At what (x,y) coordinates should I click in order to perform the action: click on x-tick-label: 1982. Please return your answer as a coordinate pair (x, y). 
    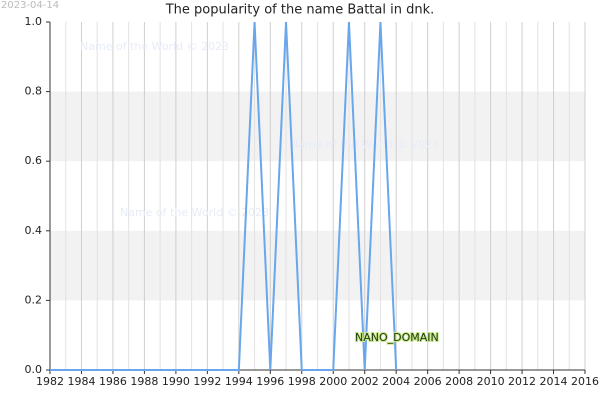
    Looking at the image, I should click on (50, 381).